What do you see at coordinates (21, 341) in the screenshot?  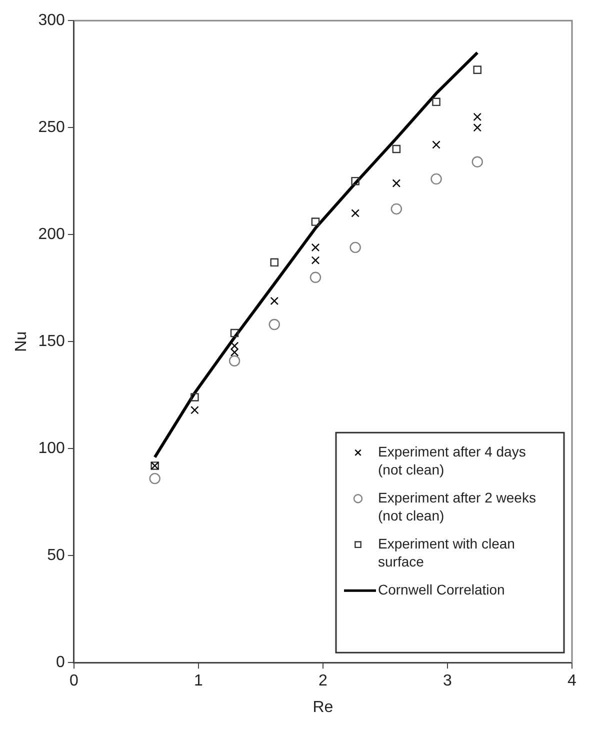 I see `y-axis-title: Nu` at bounding box center [21, 341].